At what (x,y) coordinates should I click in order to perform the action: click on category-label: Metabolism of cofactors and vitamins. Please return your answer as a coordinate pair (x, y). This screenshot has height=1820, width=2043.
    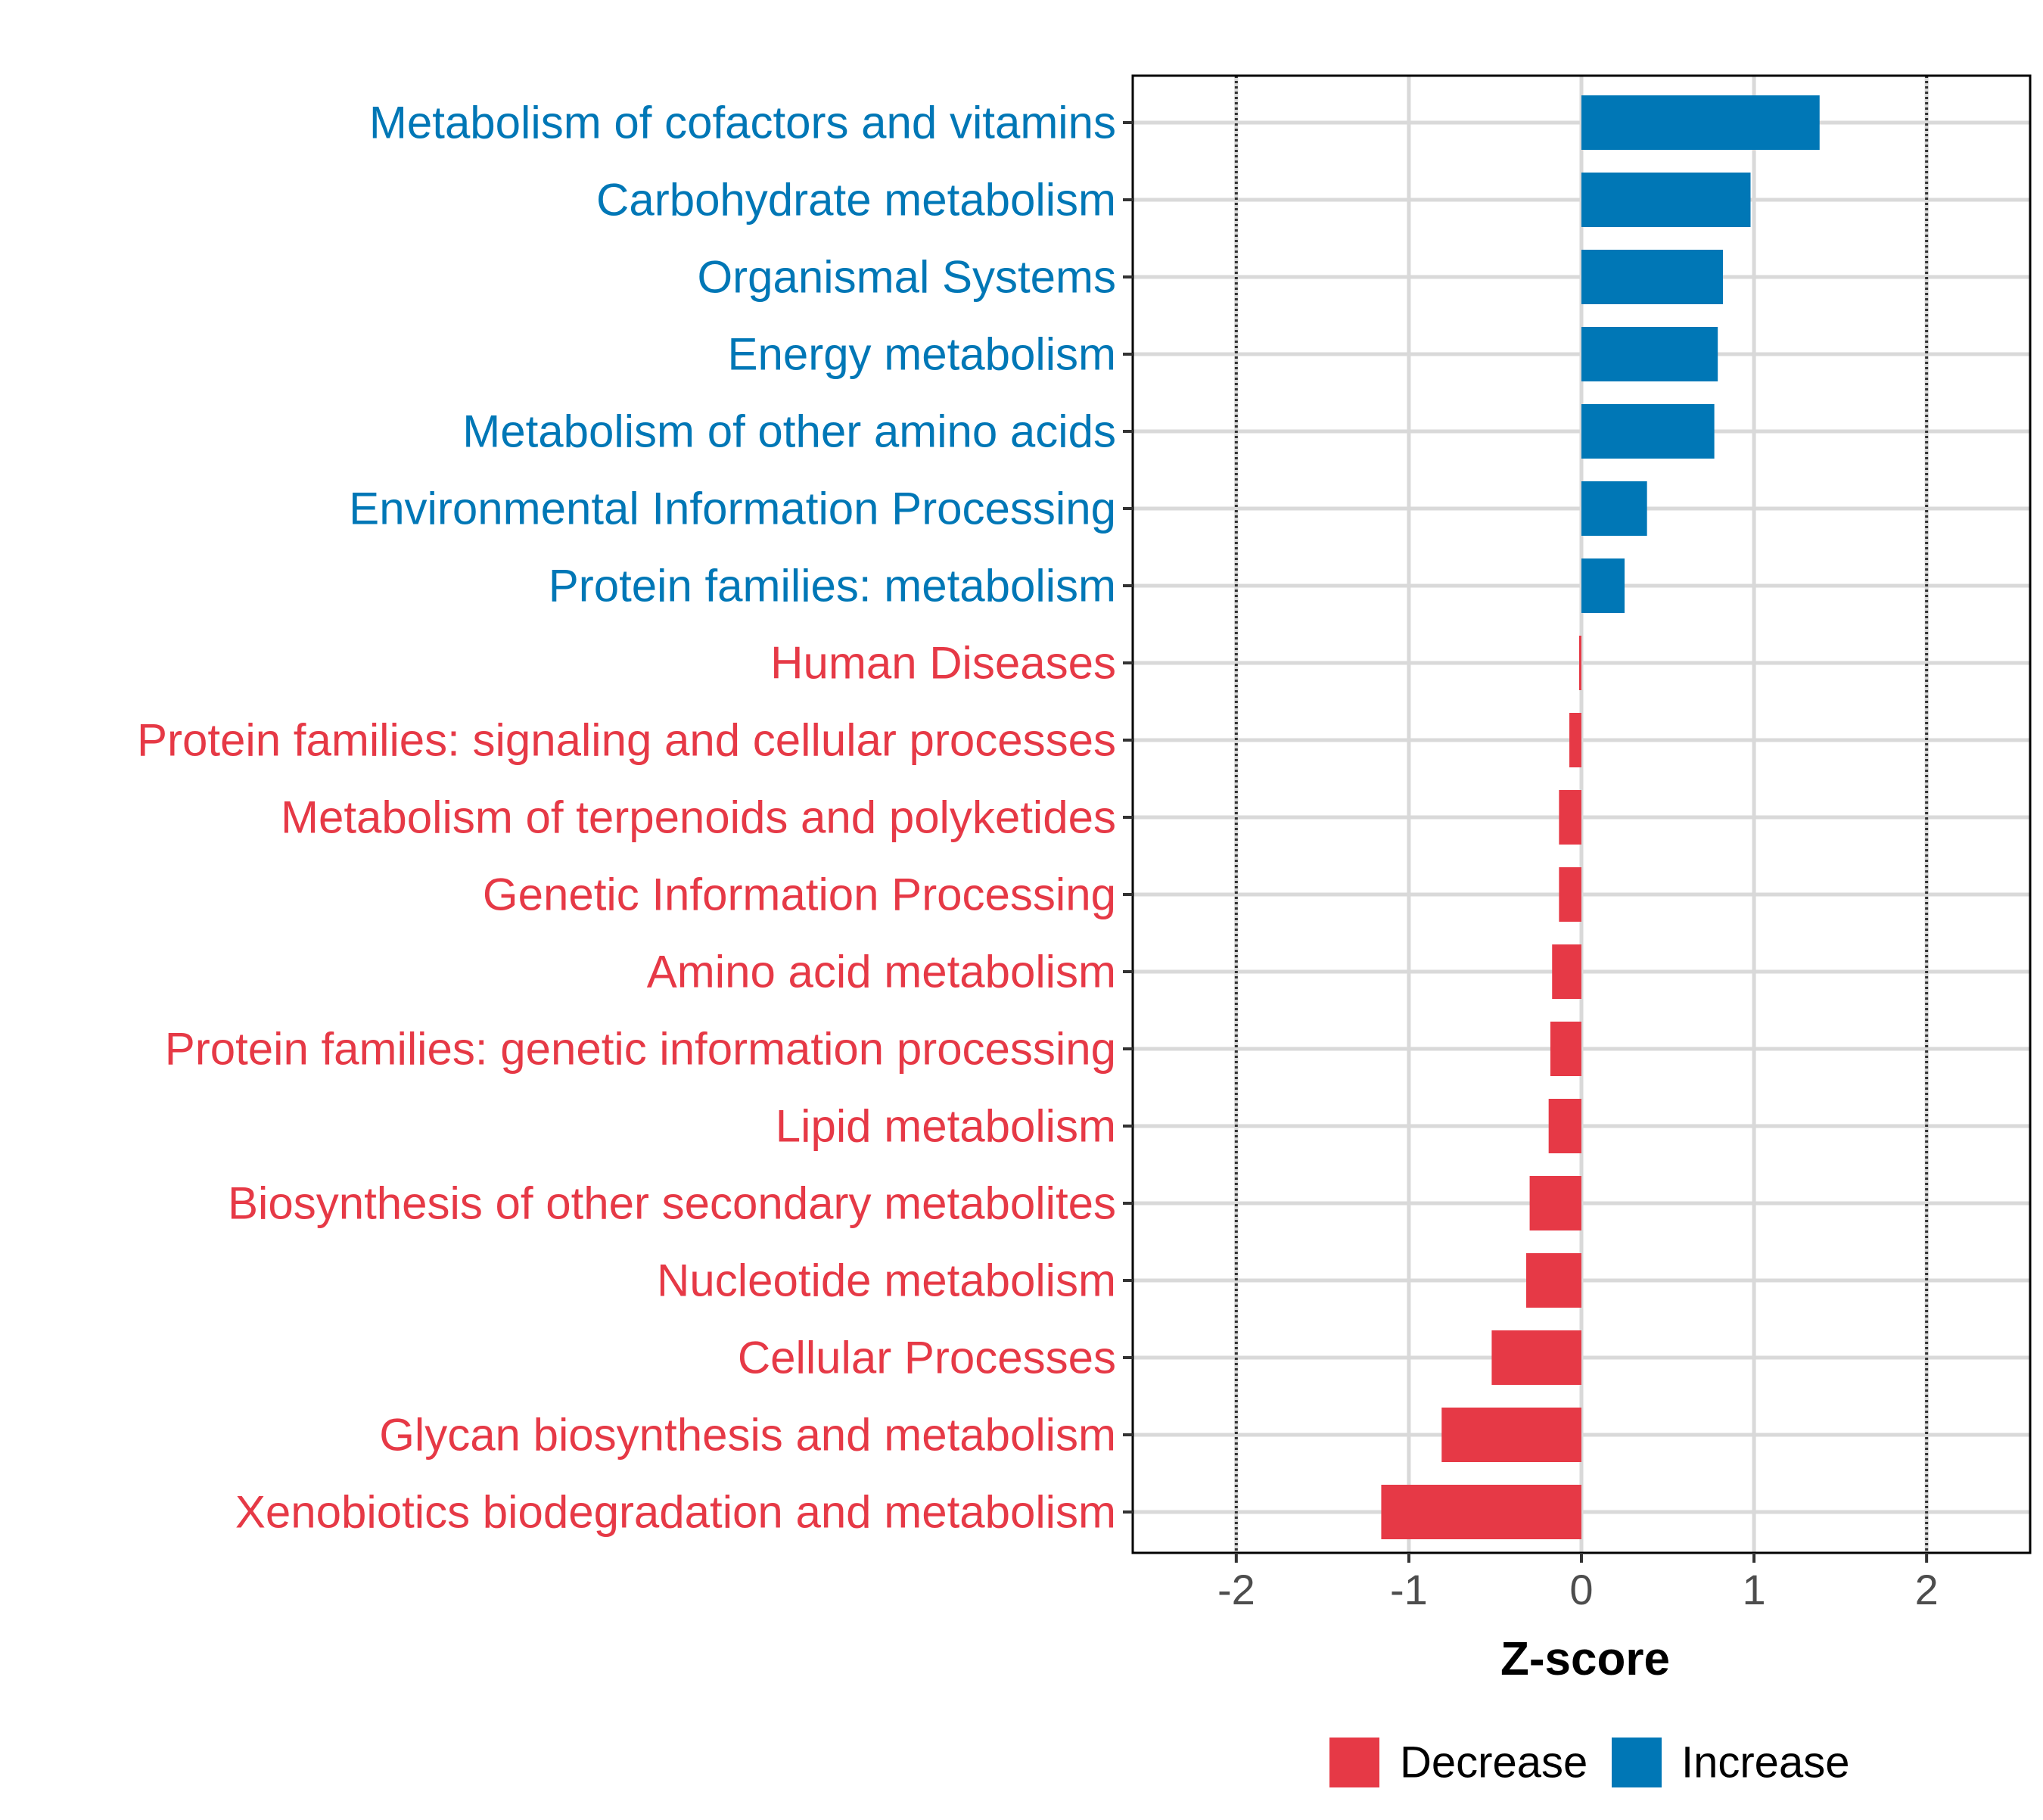
    Looking at the image, I should click on (743, 123).